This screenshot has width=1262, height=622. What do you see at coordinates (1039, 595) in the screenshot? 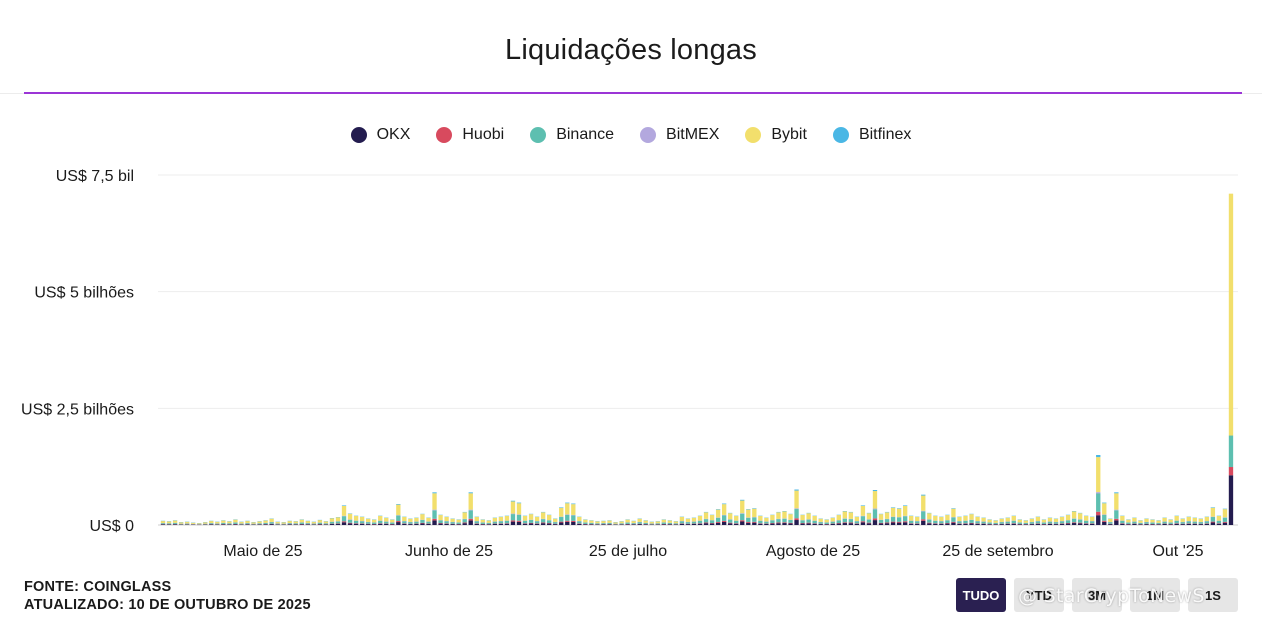
I see `range-button-ytd: YTD` at bounding box center [1039, 595].